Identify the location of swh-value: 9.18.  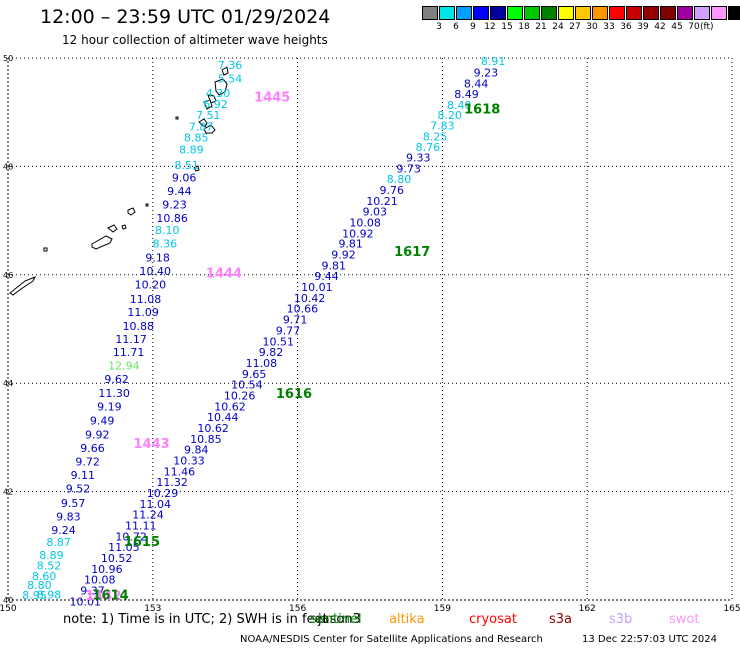
(157, 257).